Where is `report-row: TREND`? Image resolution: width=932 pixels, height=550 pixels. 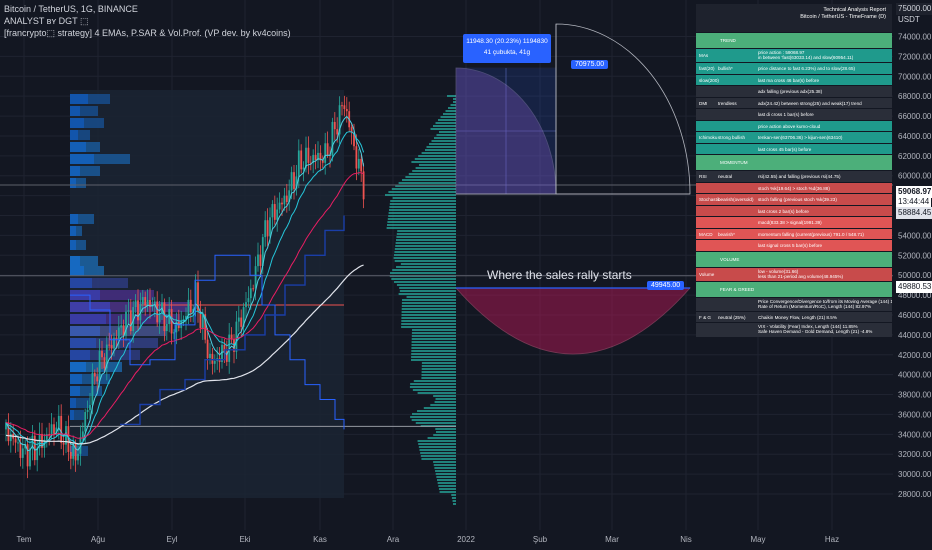
report-row: TREND is located at coordinates (794, 40).